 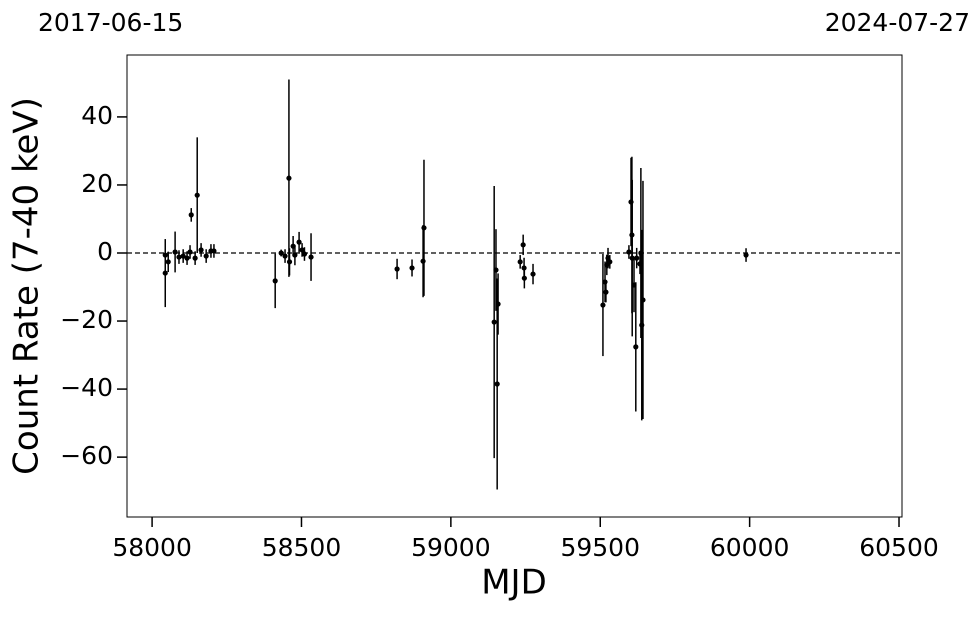 I want to click on x-tick-label: 58000, so click(x=152, y=547).